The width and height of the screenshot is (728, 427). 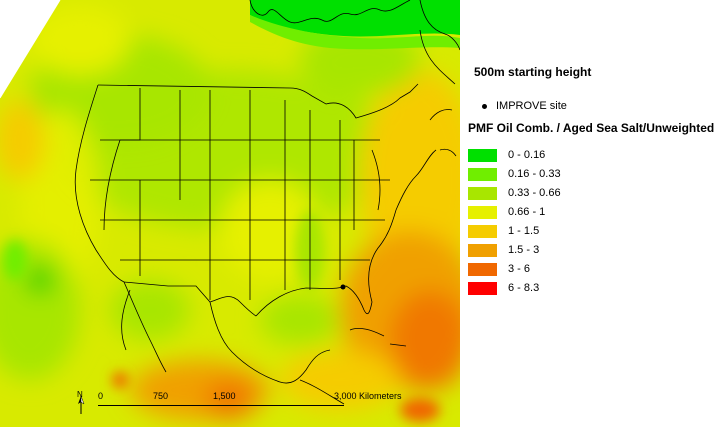 I want to click on scale-line, so click(x=221, y=405).